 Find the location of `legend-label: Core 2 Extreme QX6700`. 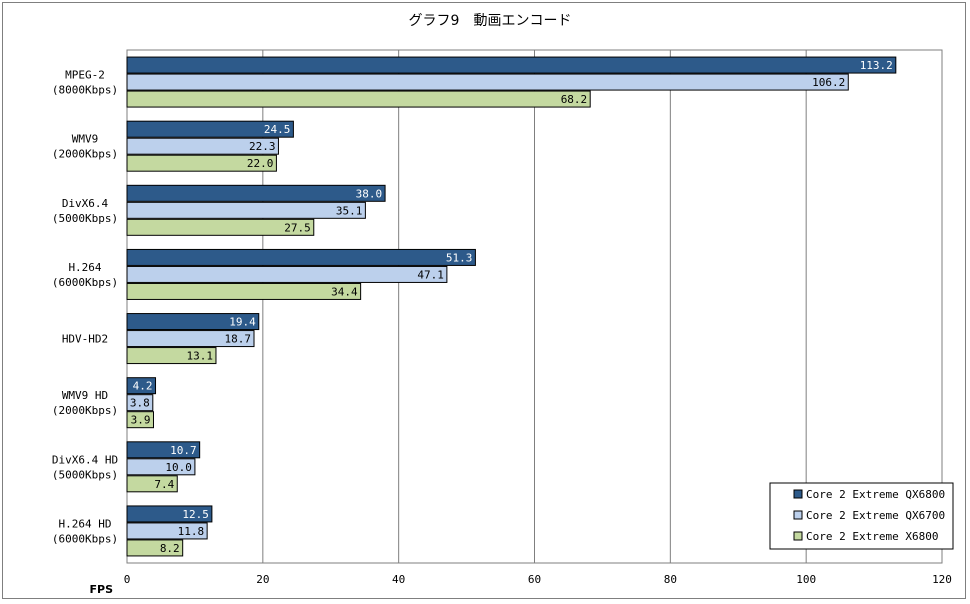

legend-label: Core 2 Extreme QX6700 is located at coordinates (875, 515).